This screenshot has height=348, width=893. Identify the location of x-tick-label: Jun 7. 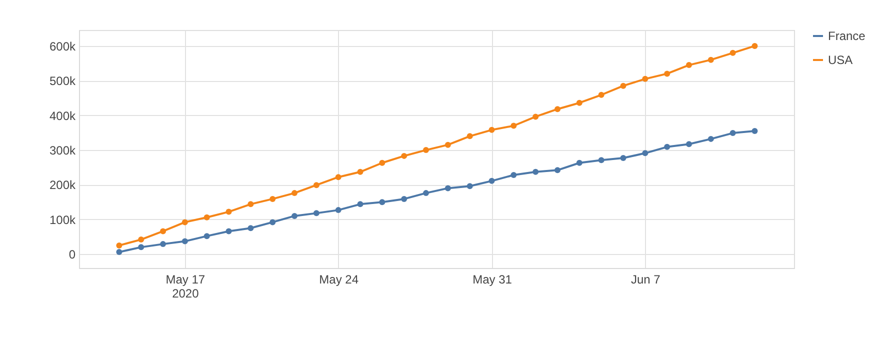
(645, 279).